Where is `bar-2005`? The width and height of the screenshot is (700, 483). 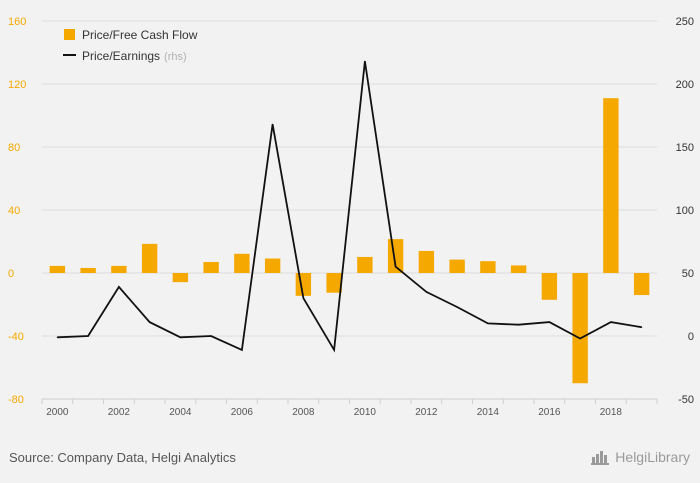
bar-2005 is located at coordinates (211, 267).